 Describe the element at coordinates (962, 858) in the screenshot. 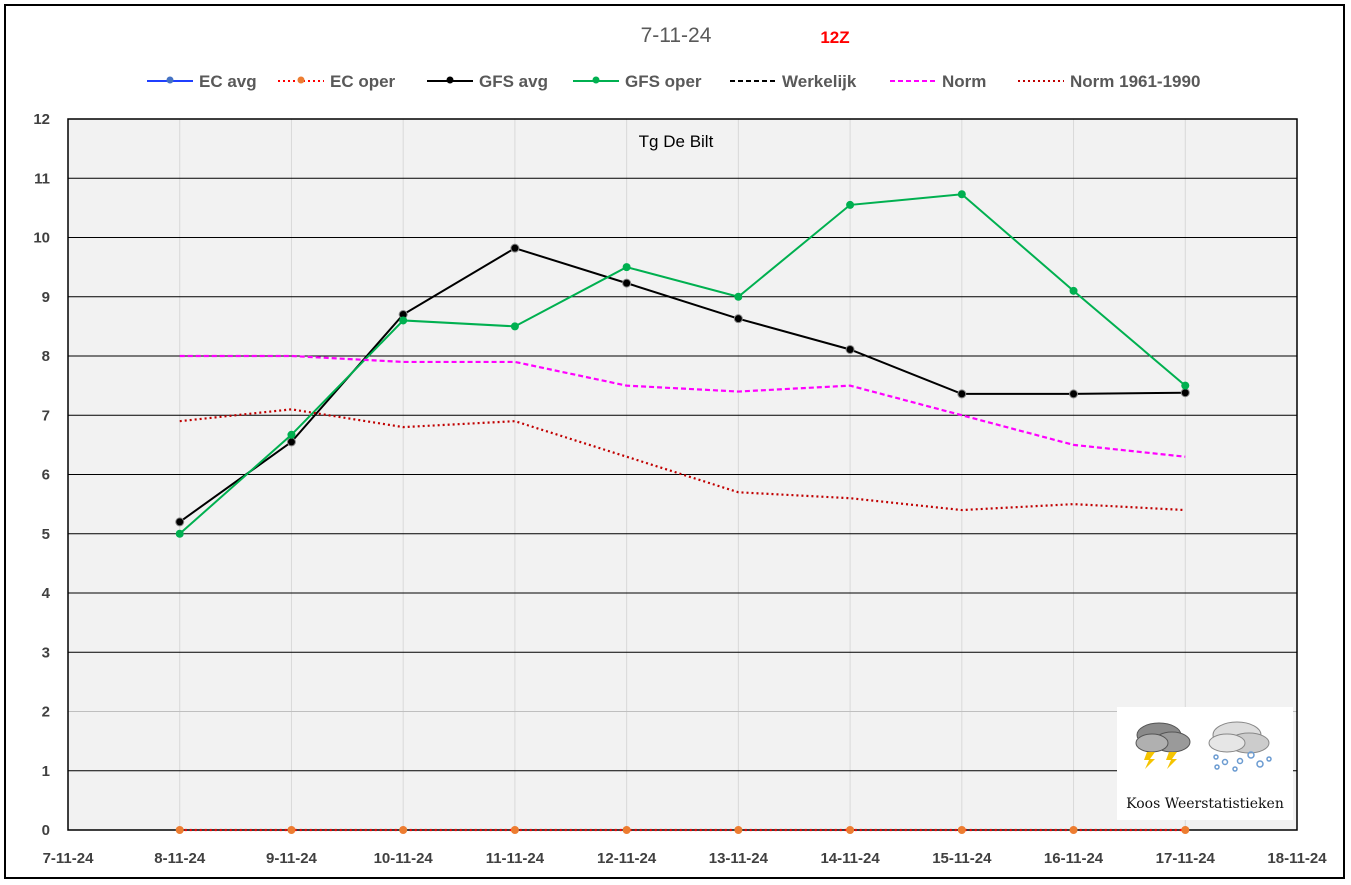

I see `x-tick-label: 15-11-24` at that location.